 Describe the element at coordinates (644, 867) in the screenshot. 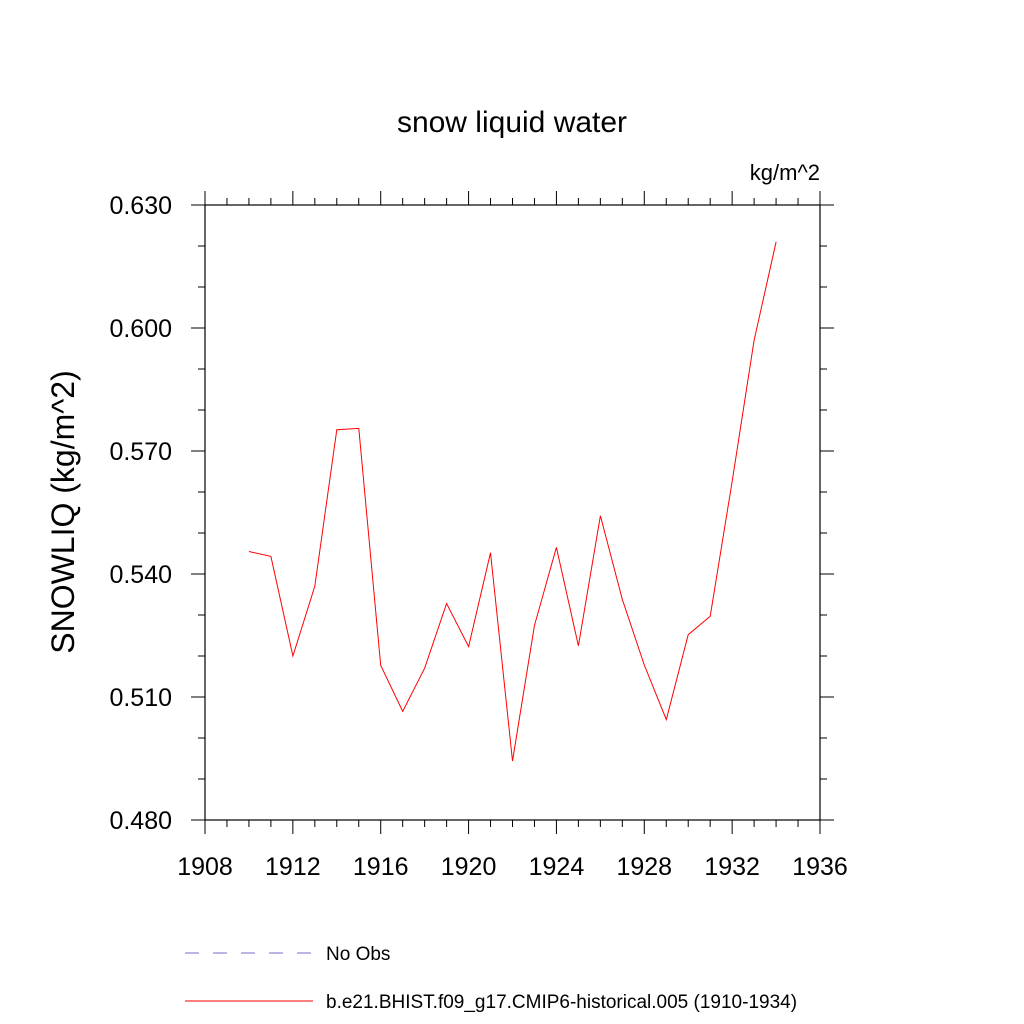

I see `x-tick-label: 1928` at that location.